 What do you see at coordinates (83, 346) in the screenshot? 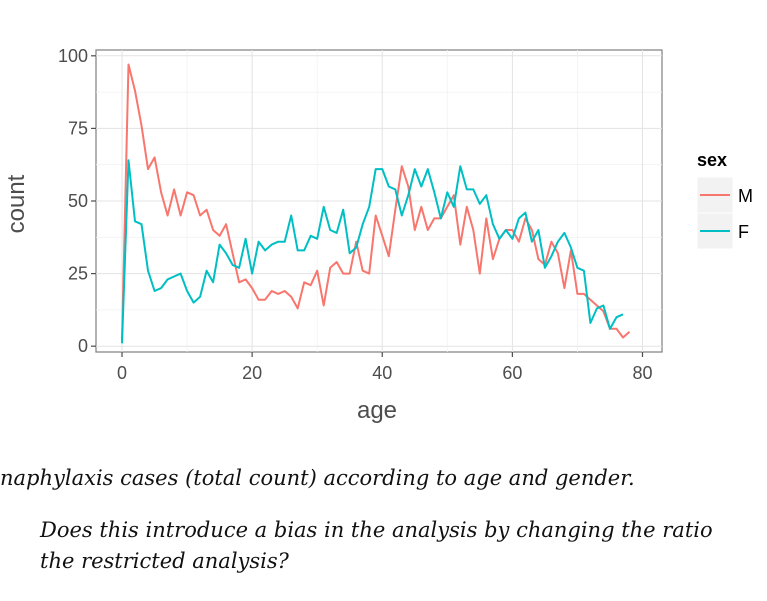
I see `y-tick-label: 0` at bounding box center [83, 346].